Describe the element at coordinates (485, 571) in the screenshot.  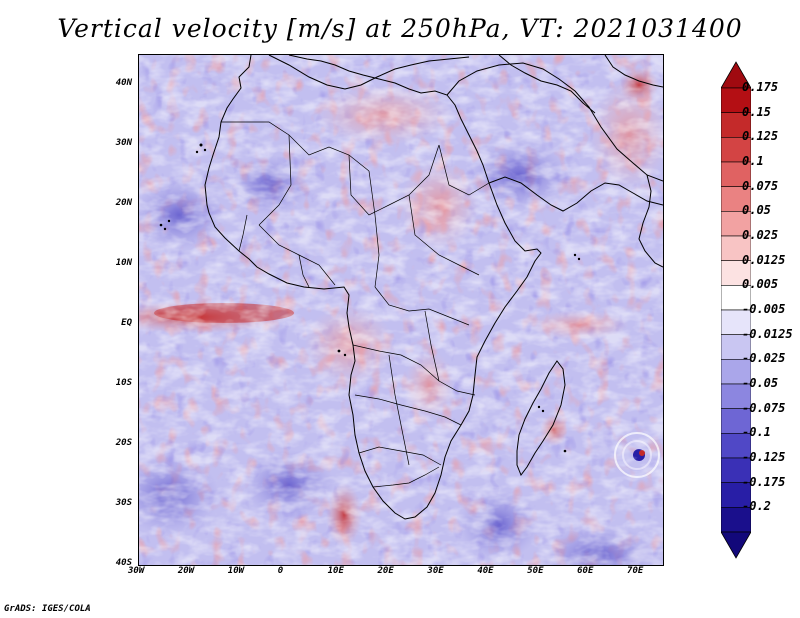
I see `lon-tick-label: 40E` at that location.